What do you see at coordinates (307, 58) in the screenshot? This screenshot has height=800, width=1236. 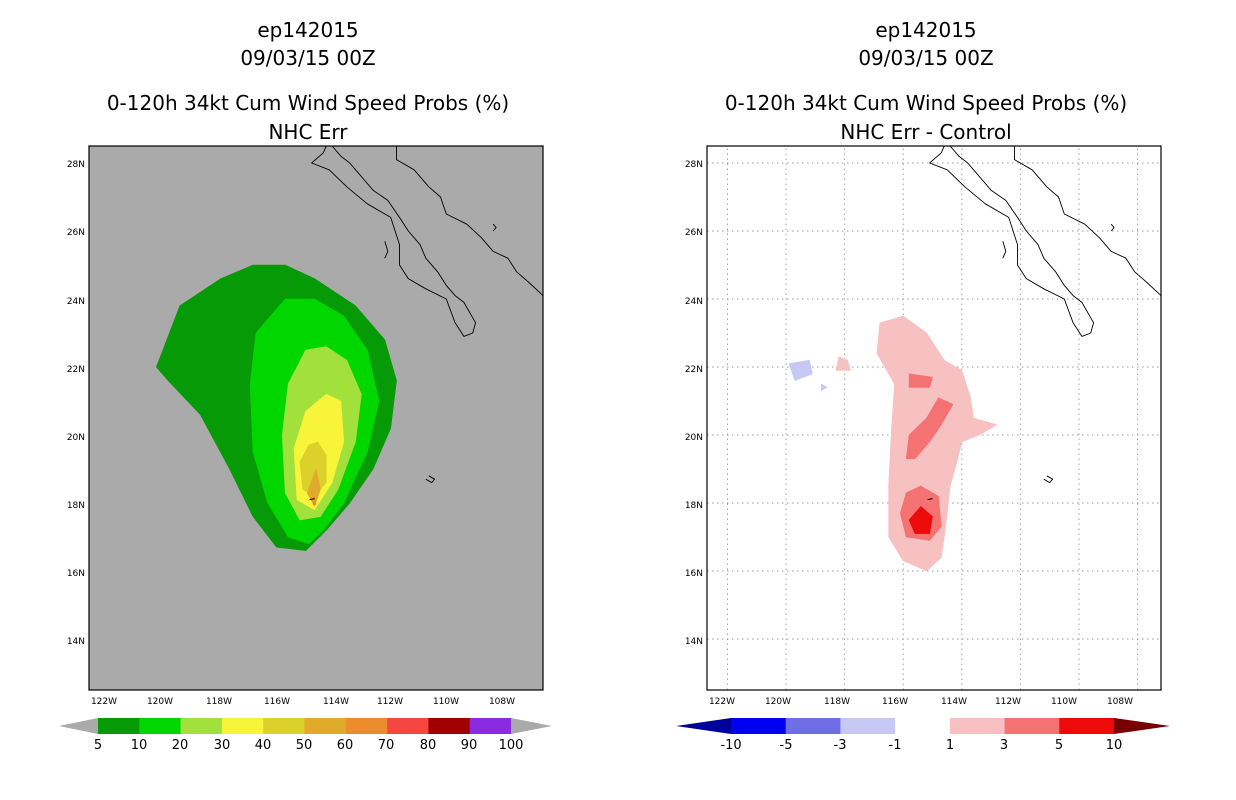 I see `left-title-date: 09/03/15 00Z` at bounding box center [307, 58].